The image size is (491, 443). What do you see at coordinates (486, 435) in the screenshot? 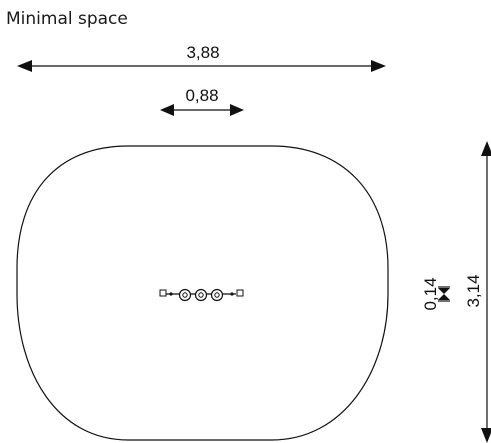
I see `overall-depth-arrow-bottom` at bounding box center [486, 435].